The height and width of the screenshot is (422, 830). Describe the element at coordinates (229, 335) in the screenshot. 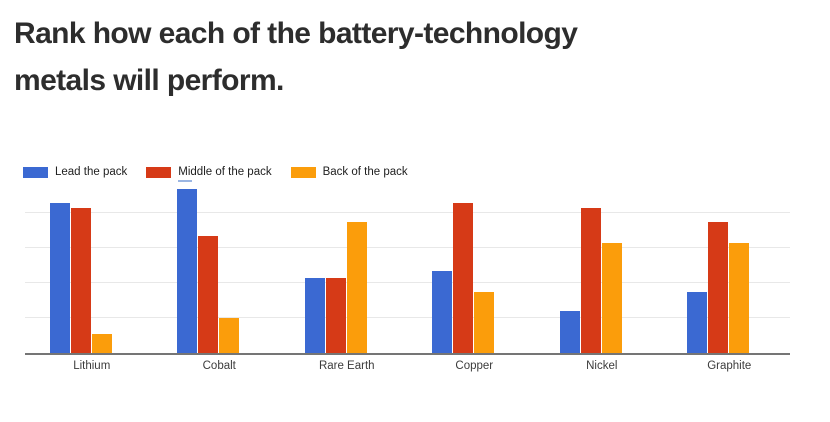

I see `bar-cobalt-back-of-the-pack` at that location.